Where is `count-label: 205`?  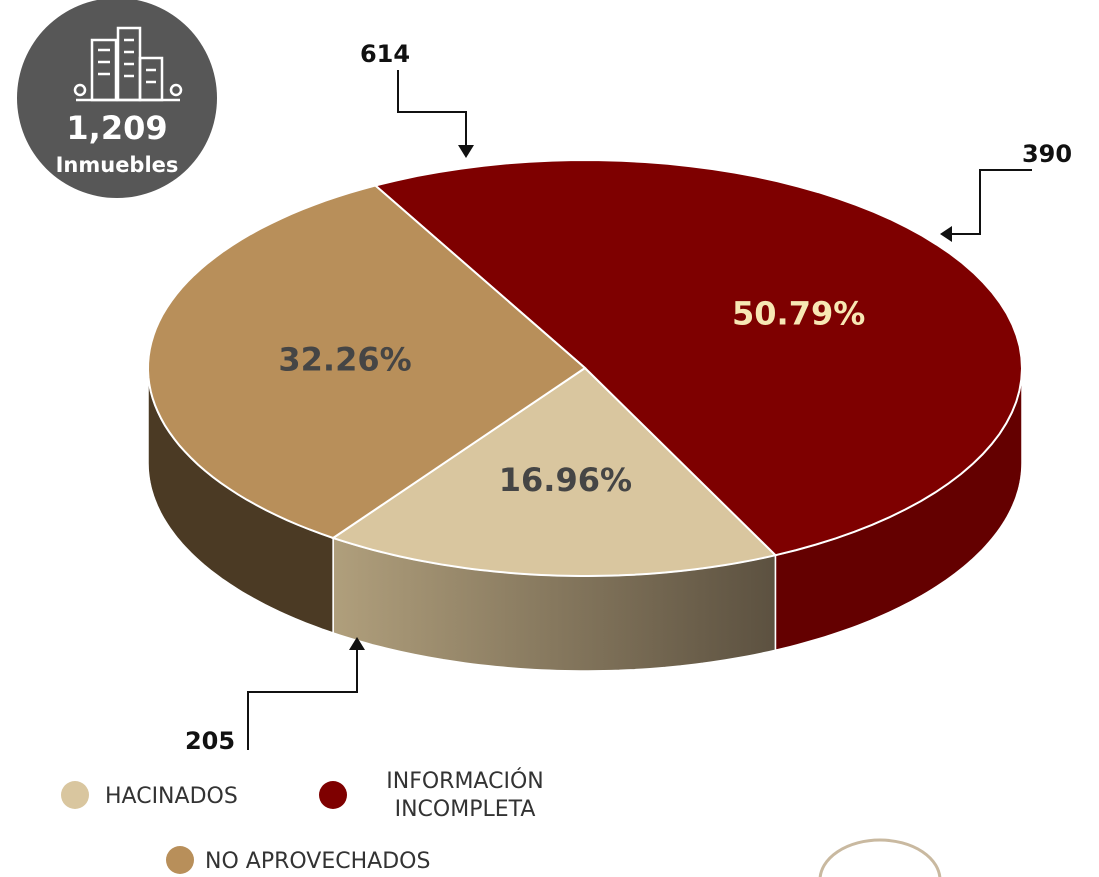 count-label: 205 is located at coordinates (210, 741).